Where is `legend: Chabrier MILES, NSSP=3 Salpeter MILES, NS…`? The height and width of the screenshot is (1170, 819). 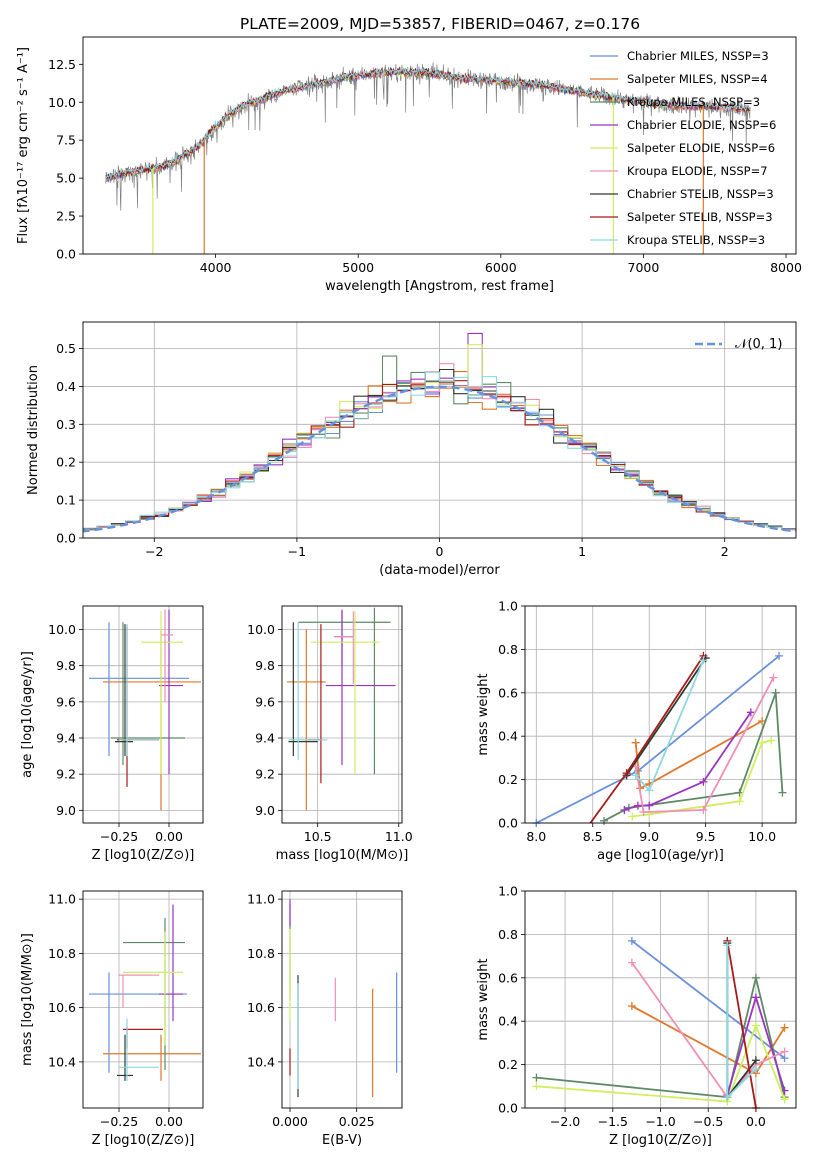
legend: Chabrier MILES, NSSP=3 Salpeter MILES, NS… is located at coordinates (683, 148).